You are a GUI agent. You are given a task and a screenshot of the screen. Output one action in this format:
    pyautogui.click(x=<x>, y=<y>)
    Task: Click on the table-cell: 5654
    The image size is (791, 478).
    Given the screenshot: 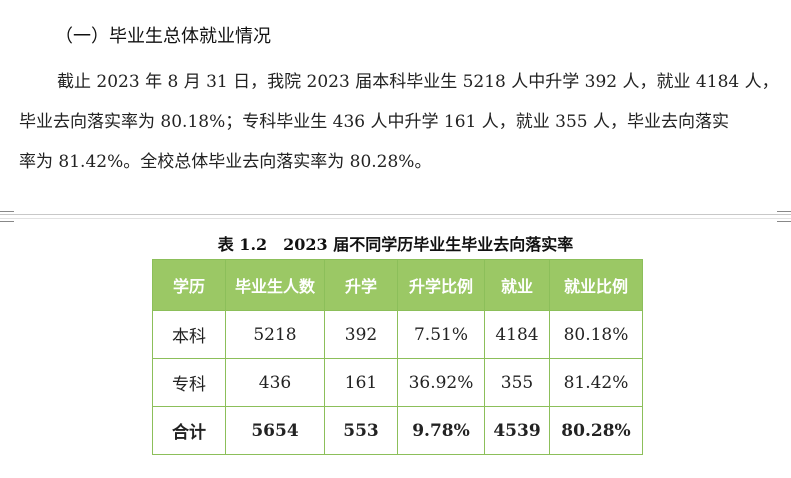 What is the action you would take?
    pyautogui.click(x=275, y=430)
    